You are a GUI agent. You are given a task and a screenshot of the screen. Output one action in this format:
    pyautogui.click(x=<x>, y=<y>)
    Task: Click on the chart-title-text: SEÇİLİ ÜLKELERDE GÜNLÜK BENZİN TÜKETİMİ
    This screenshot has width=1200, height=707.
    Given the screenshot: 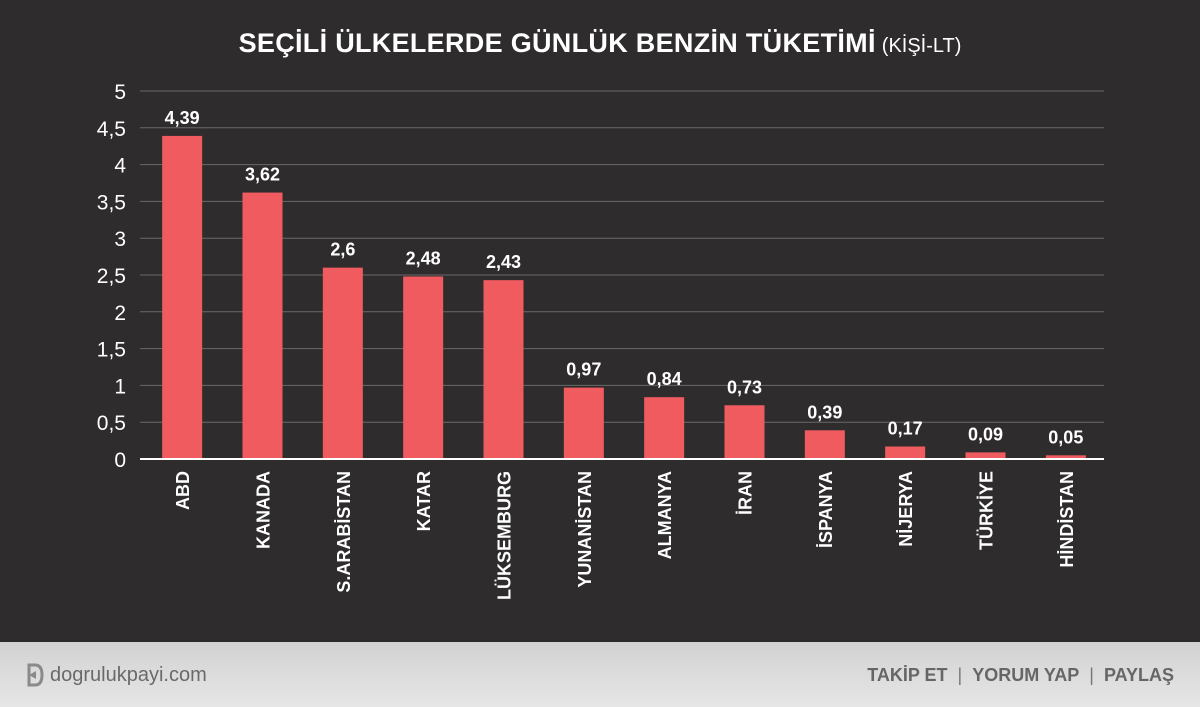 What is the action you would take?
    pyautogui.click(x=557, y=43)
    